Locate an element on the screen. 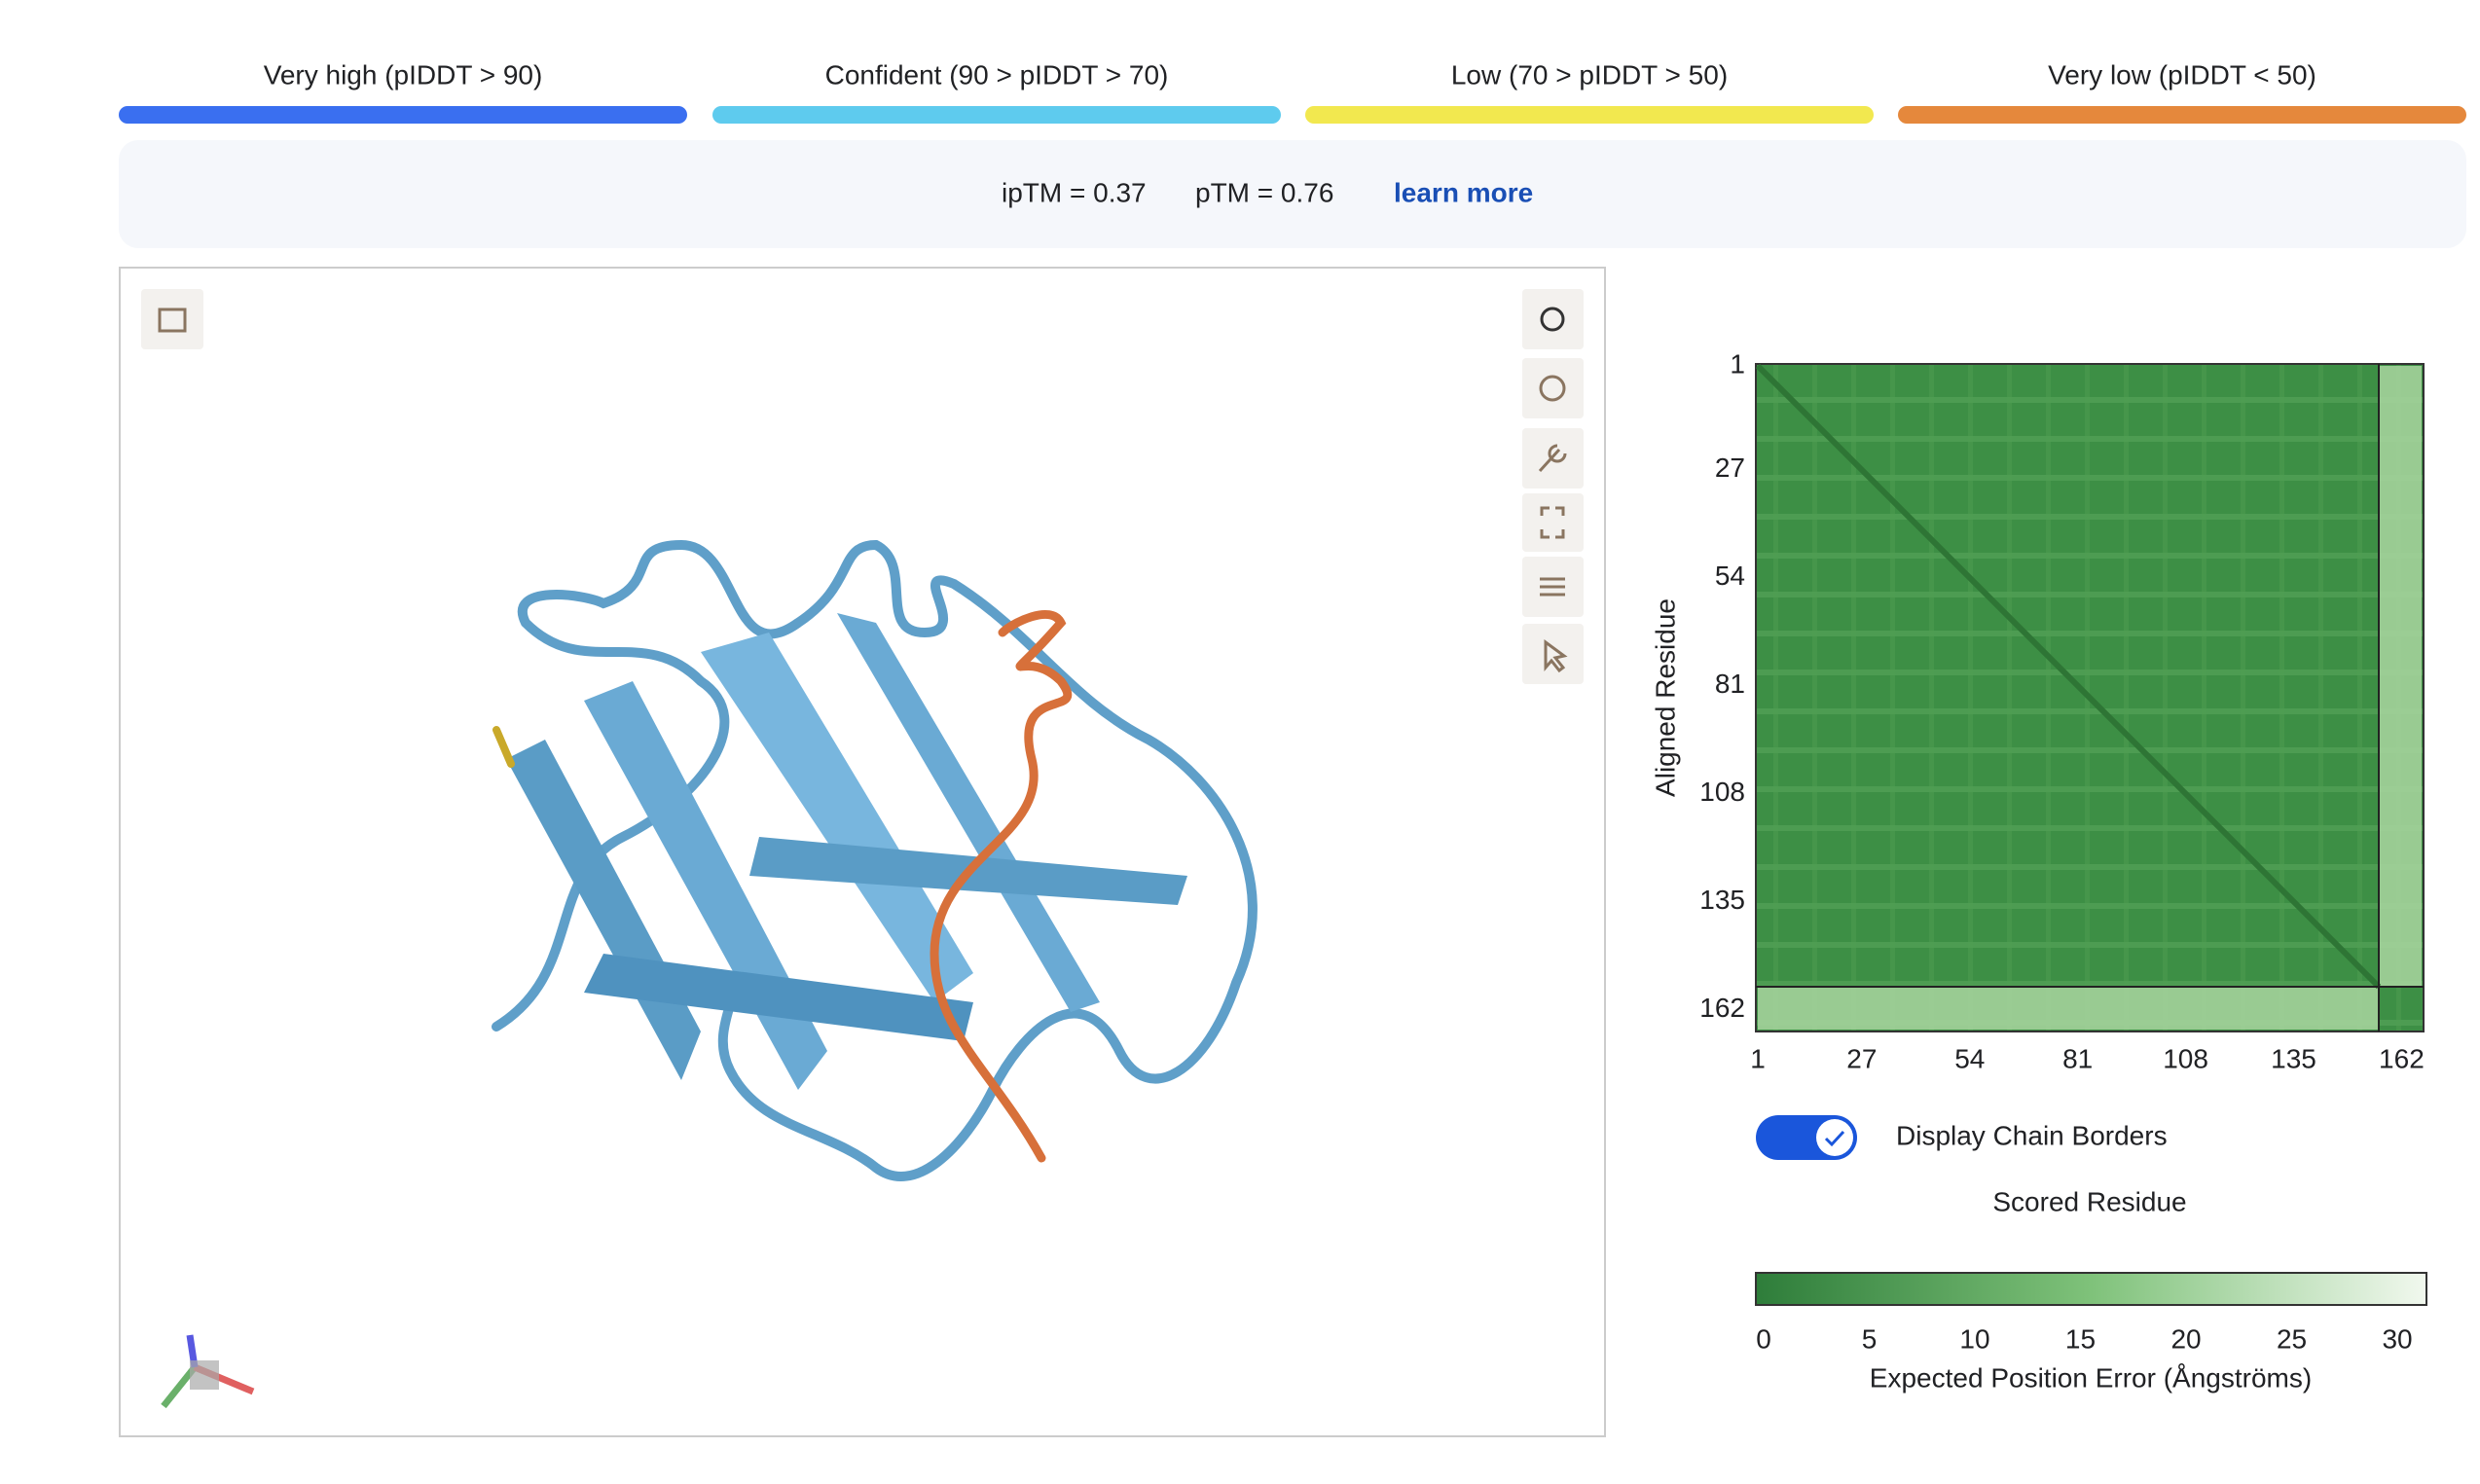 Image resolution: width=2480 pixels, height=1484 pixels. metrics-panel is located at coordinates (1292, 194).